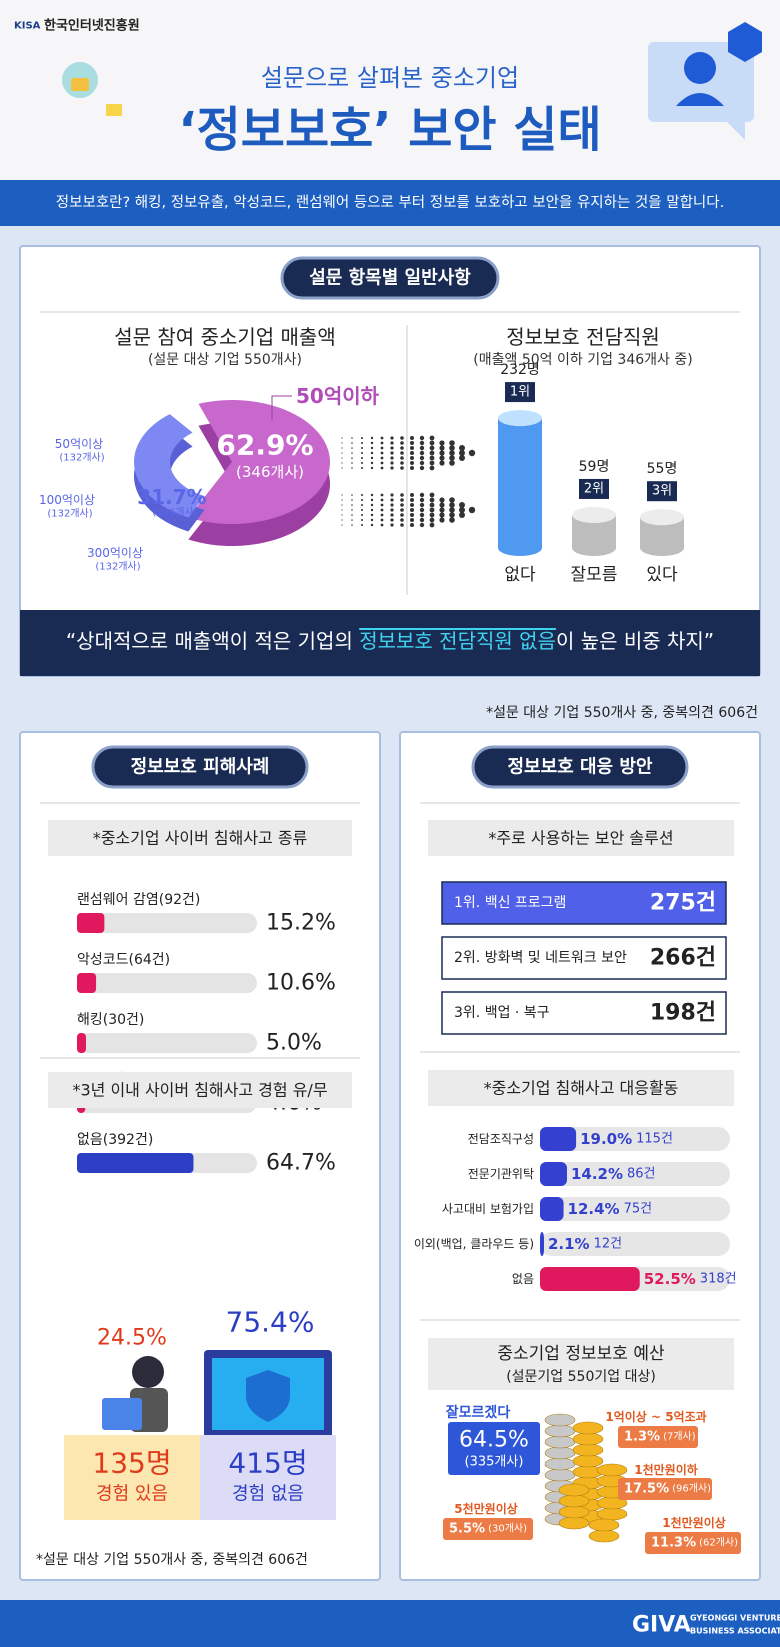 This screenshot has width=780, height=1647. Describe the element at coordinates (594, 575) in the screenshot. I see `category: 잘모름` at that location.